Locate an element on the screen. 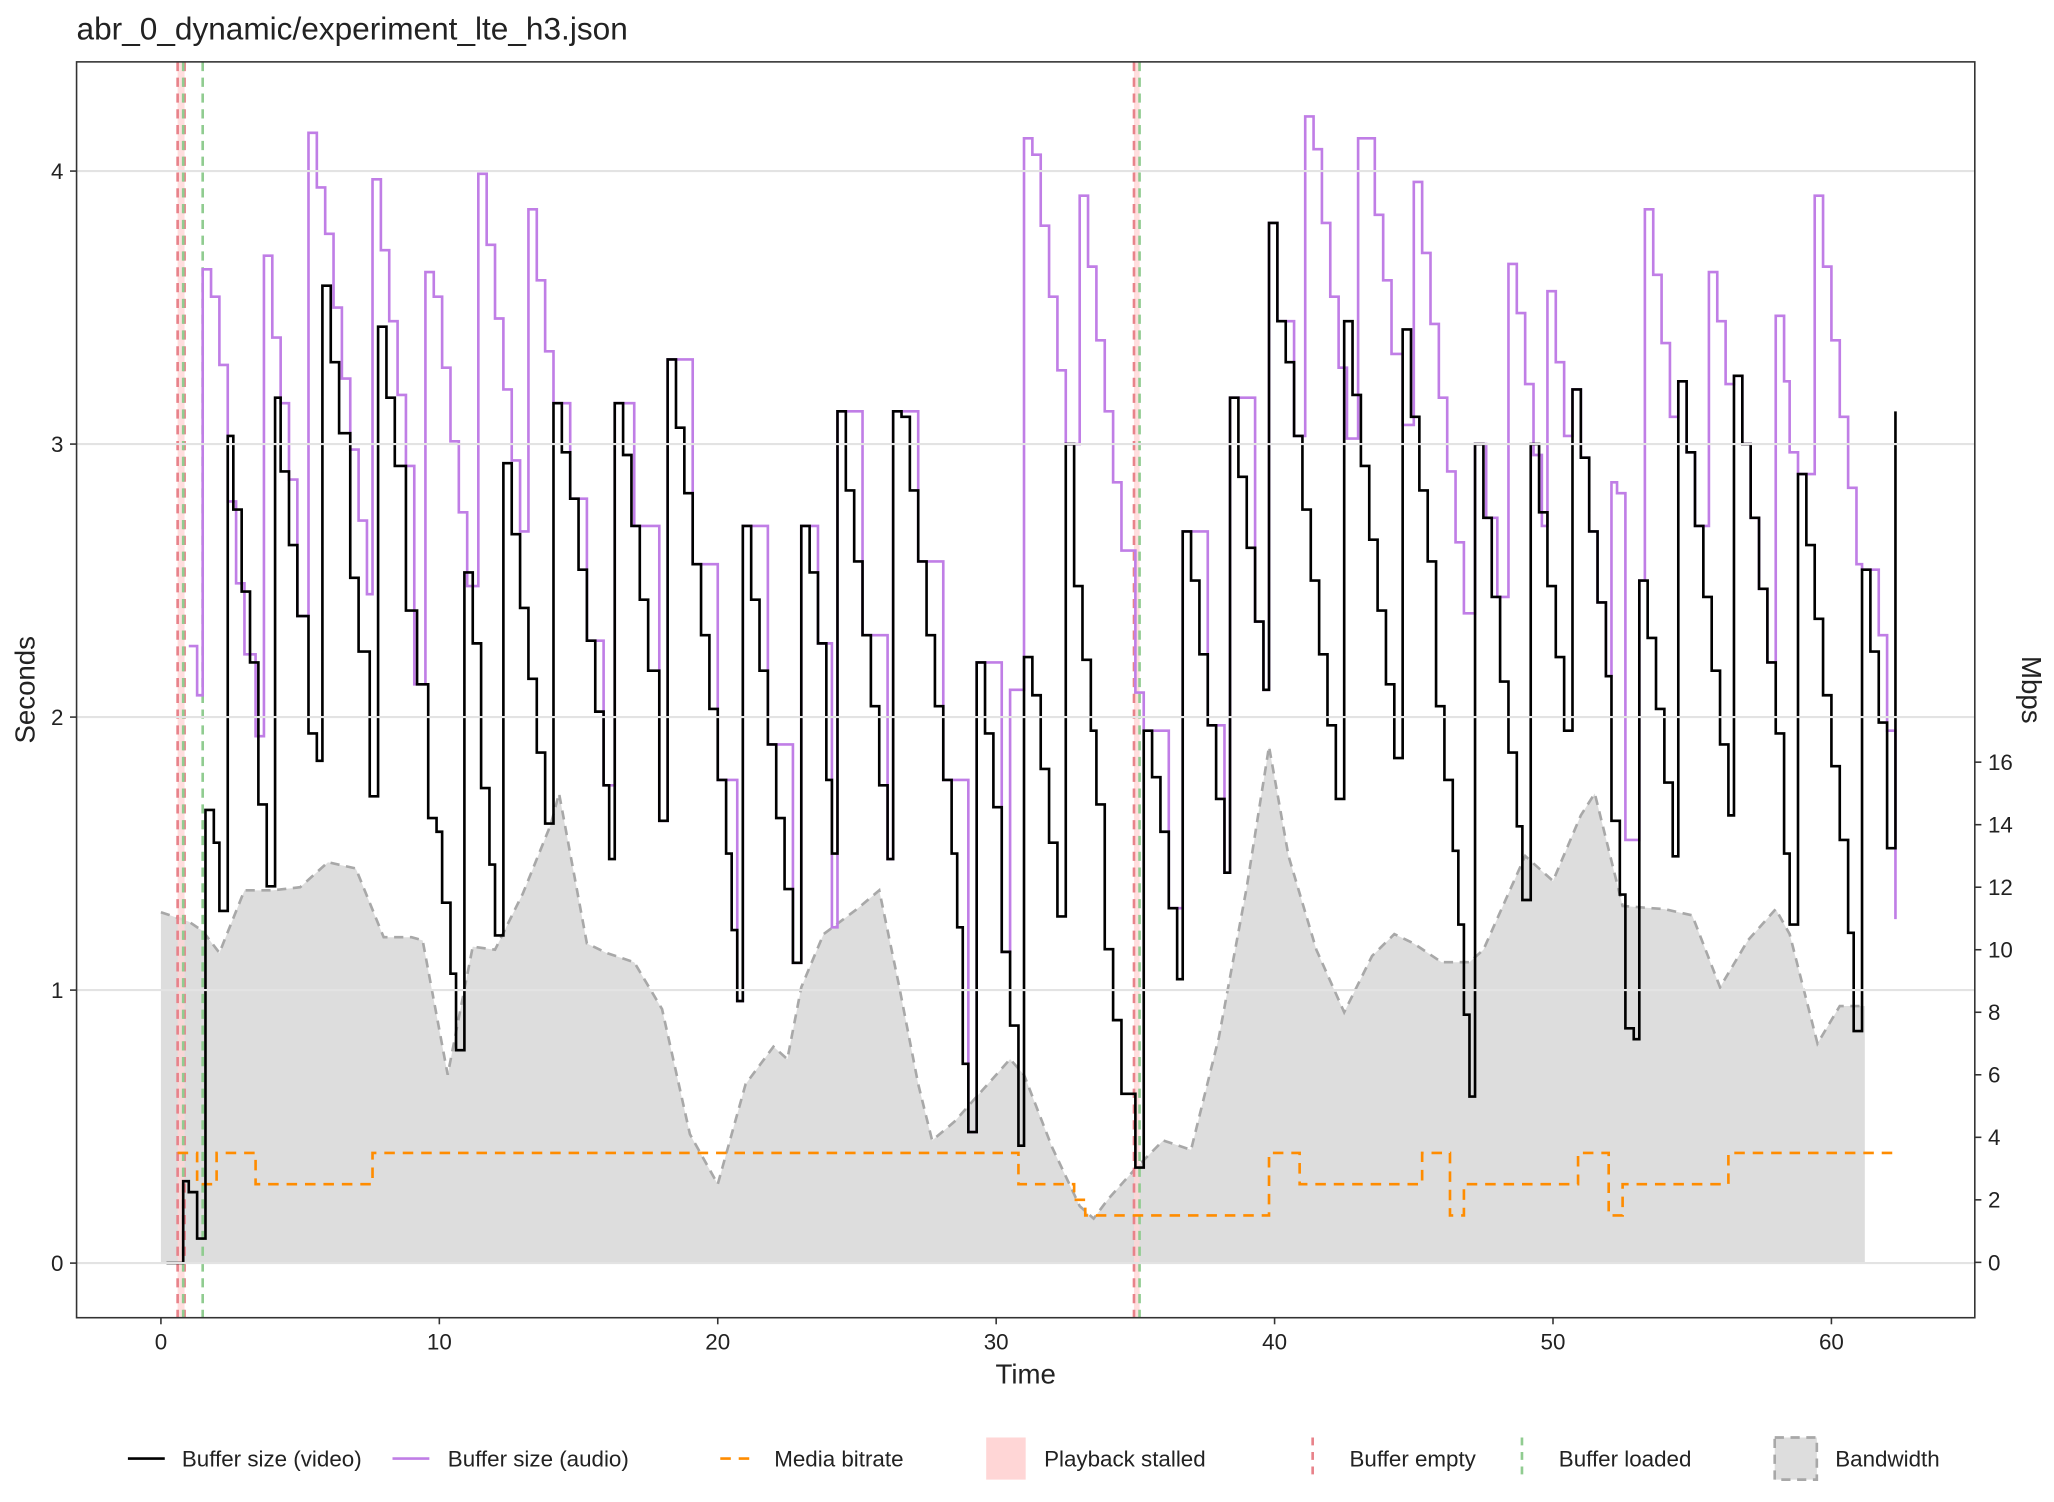 The width and height of the screenshot is (2054, 1502). legend-label: Media bitrate is located at coordinates (838, 1458).